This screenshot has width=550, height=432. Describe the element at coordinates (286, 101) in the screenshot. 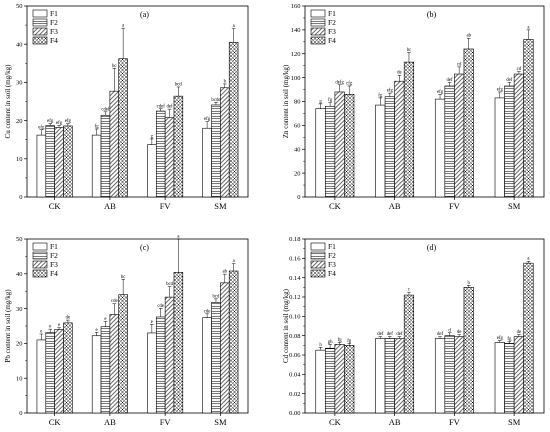

I see `y-axis-label: Zn content in soil (mg/kg)` at that location.